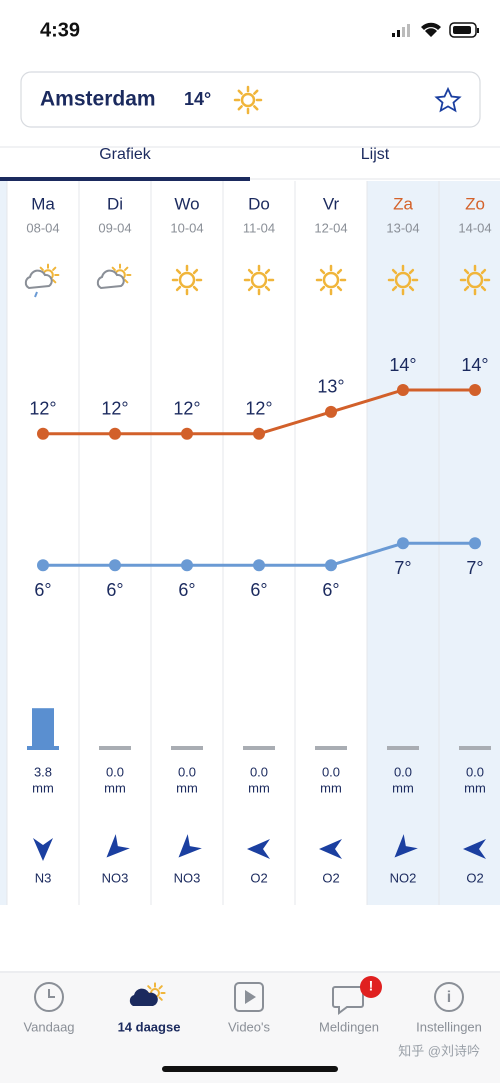  I want to click on bottom-nav, so click(250, 1028).